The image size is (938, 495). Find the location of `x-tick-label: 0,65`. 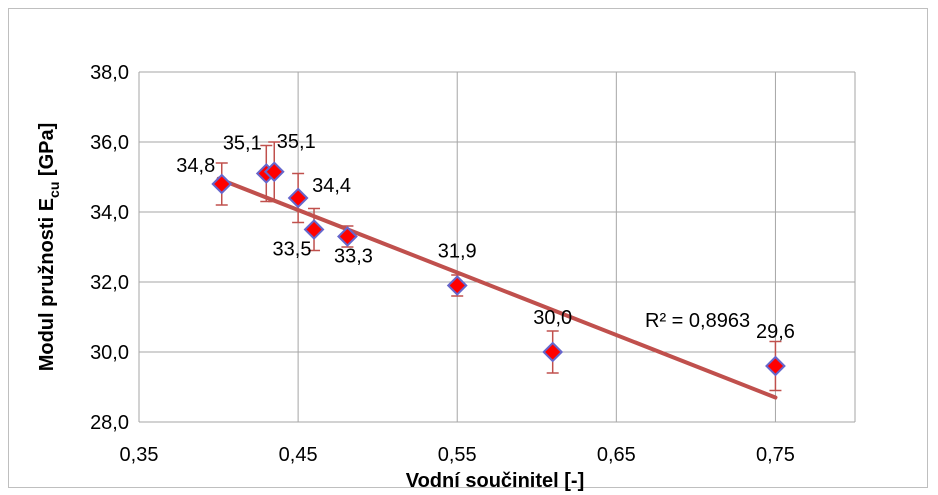

x-tick-label: 0,65 is located at coordinates (616, 455).